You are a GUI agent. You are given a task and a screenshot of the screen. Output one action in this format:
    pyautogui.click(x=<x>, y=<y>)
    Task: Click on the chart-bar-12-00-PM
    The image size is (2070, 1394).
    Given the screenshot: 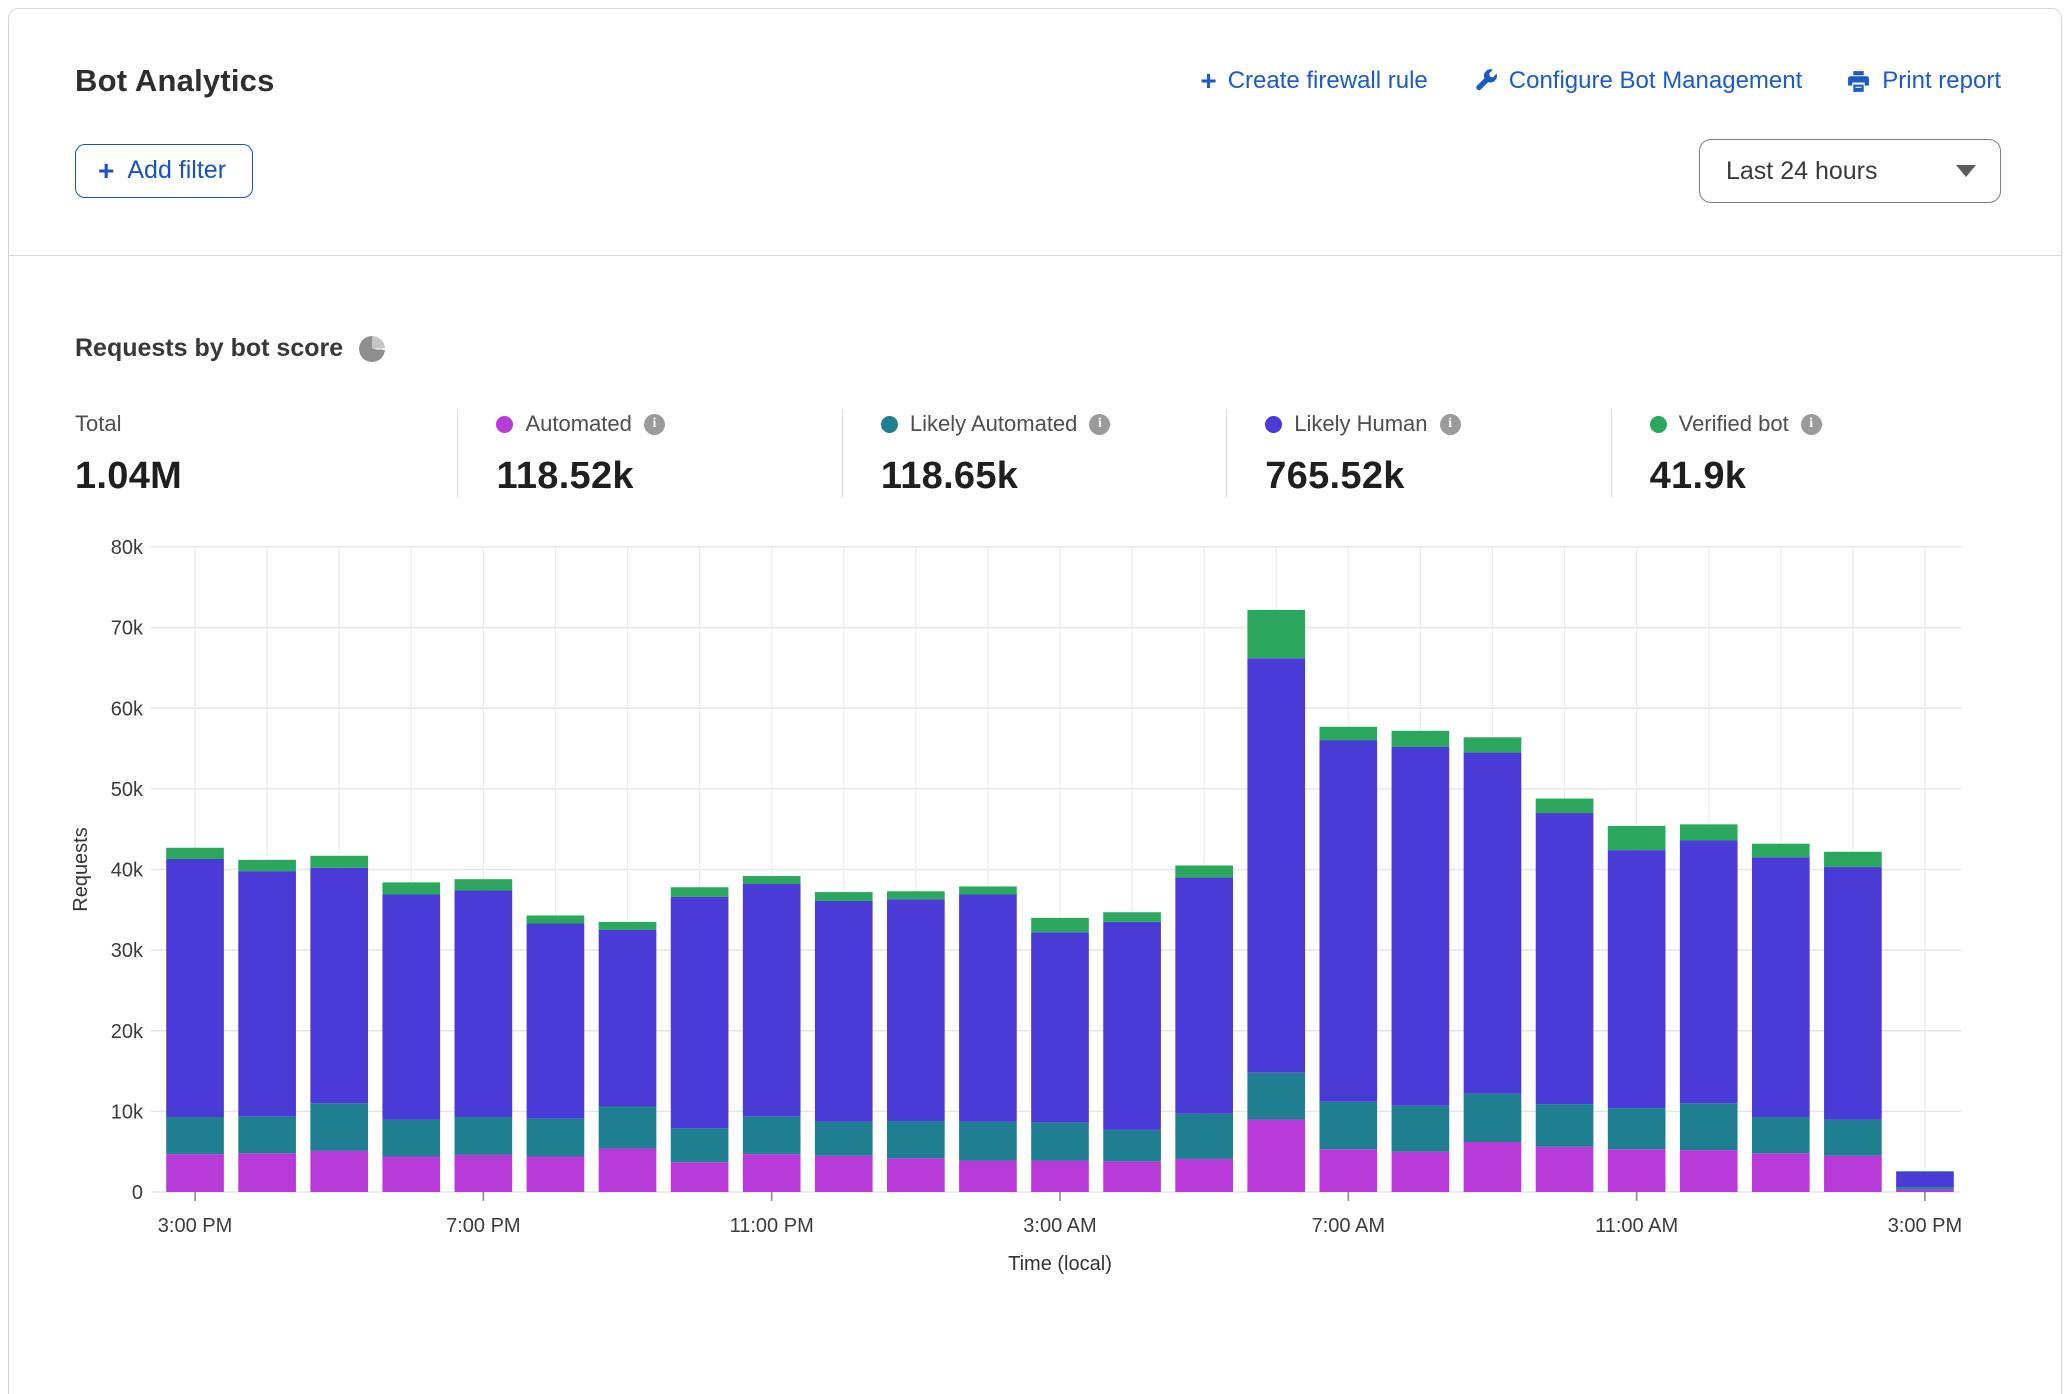 What is the action you would take?
    pyautogui.click(x=1708, y=1008)
    